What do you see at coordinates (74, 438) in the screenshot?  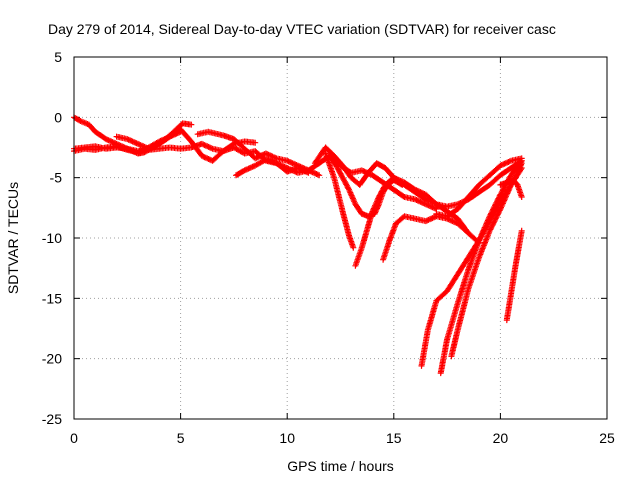 I see `x-tick-label: 0` at bounding box center [74, 438].